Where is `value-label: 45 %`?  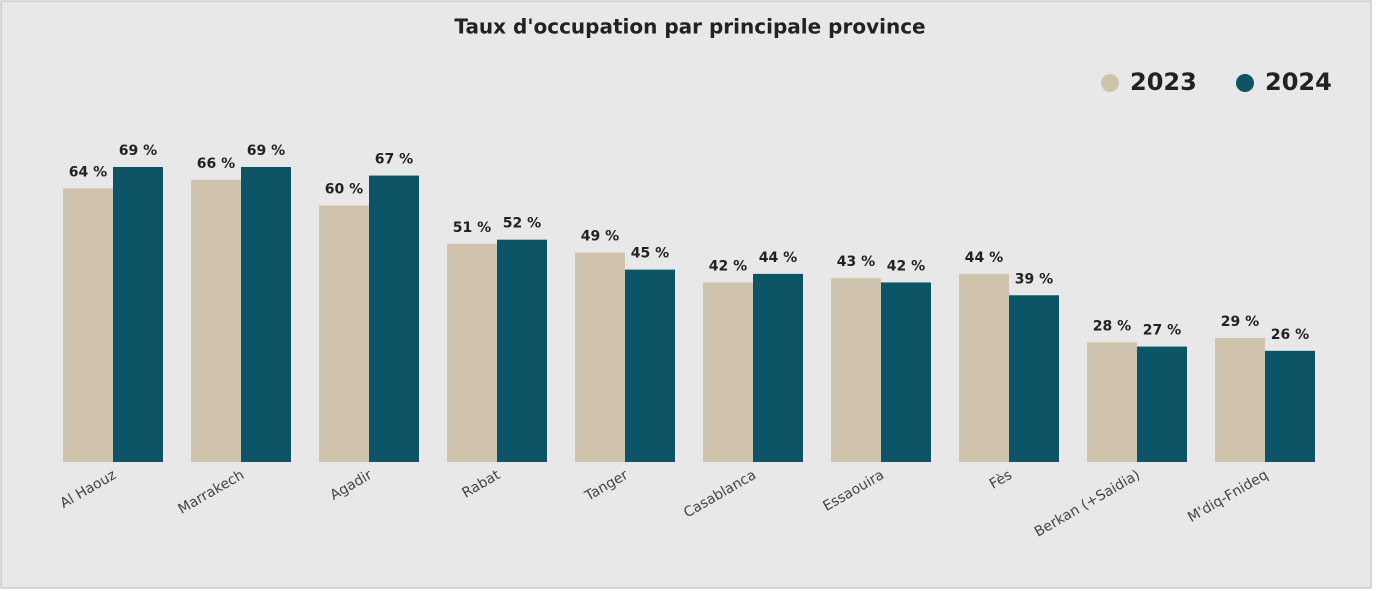 value-label: 45 % is located at coordinates (650, 254).